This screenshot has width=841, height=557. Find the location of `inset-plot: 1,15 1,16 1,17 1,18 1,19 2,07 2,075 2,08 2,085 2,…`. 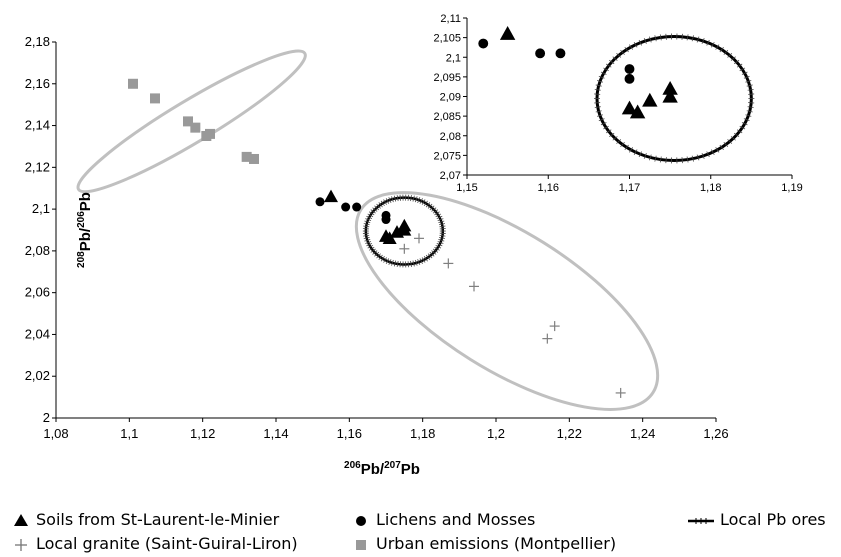

inset-plot: 1,15 1,16 1,17 1,18 1,19 2,07 2,075 2,08 2,085 2,… is located at coordinates (617, 103).